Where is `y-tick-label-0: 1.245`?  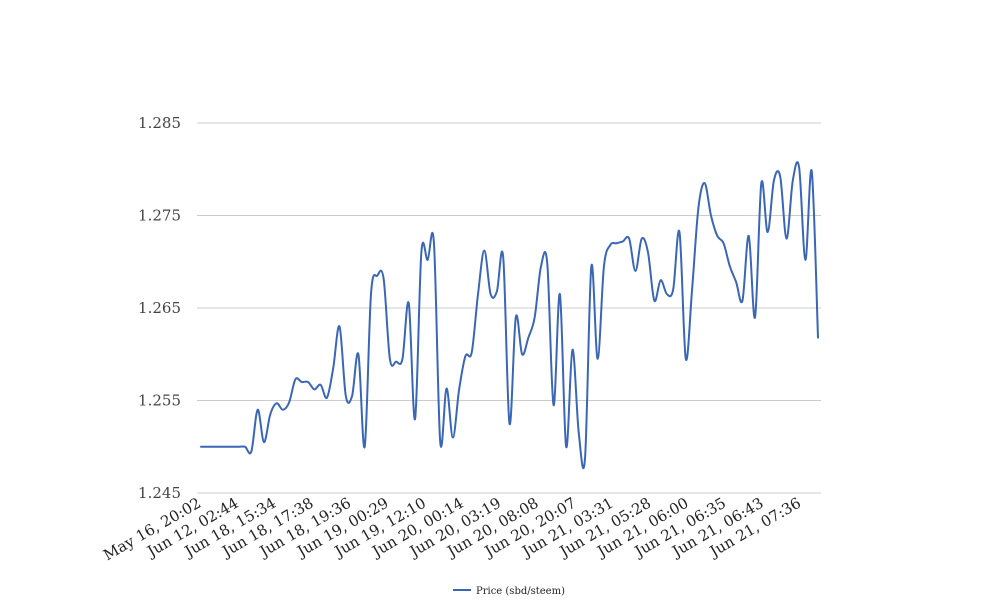
y-tick-label-0: 1.245 is located at coordinates (159, 493).